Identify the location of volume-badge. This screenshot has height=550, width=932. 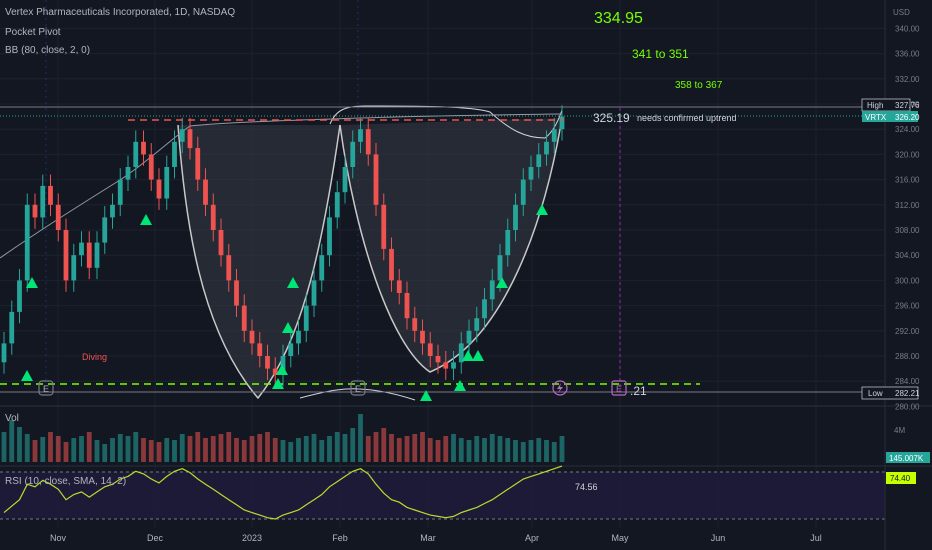
(908, 457).